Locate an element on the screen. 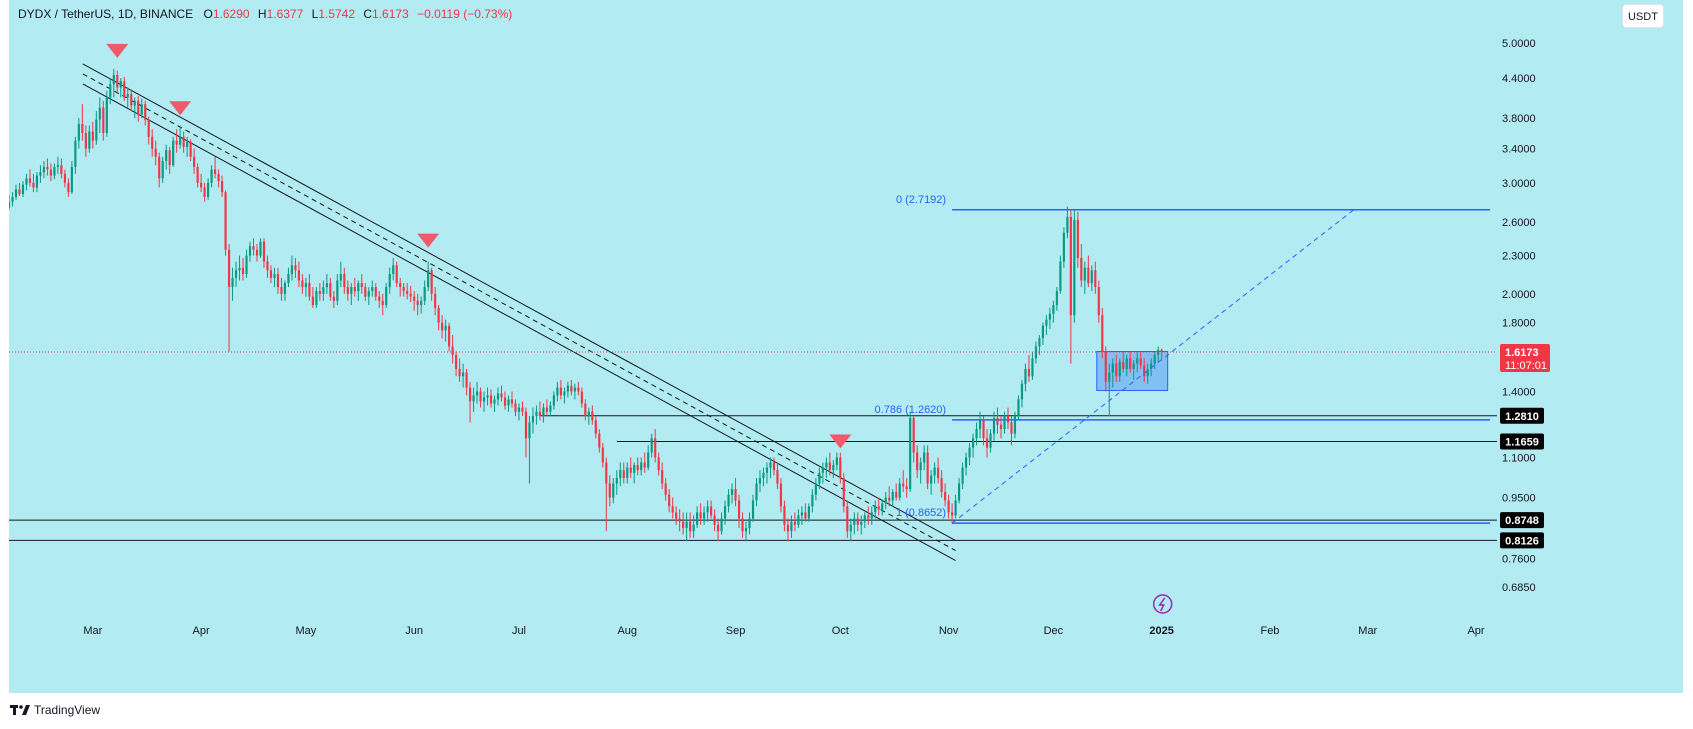 The width and height of the screenshot is (1693, 729). y-tick-label: 3.4000 is located at coordinates (1519, 150).